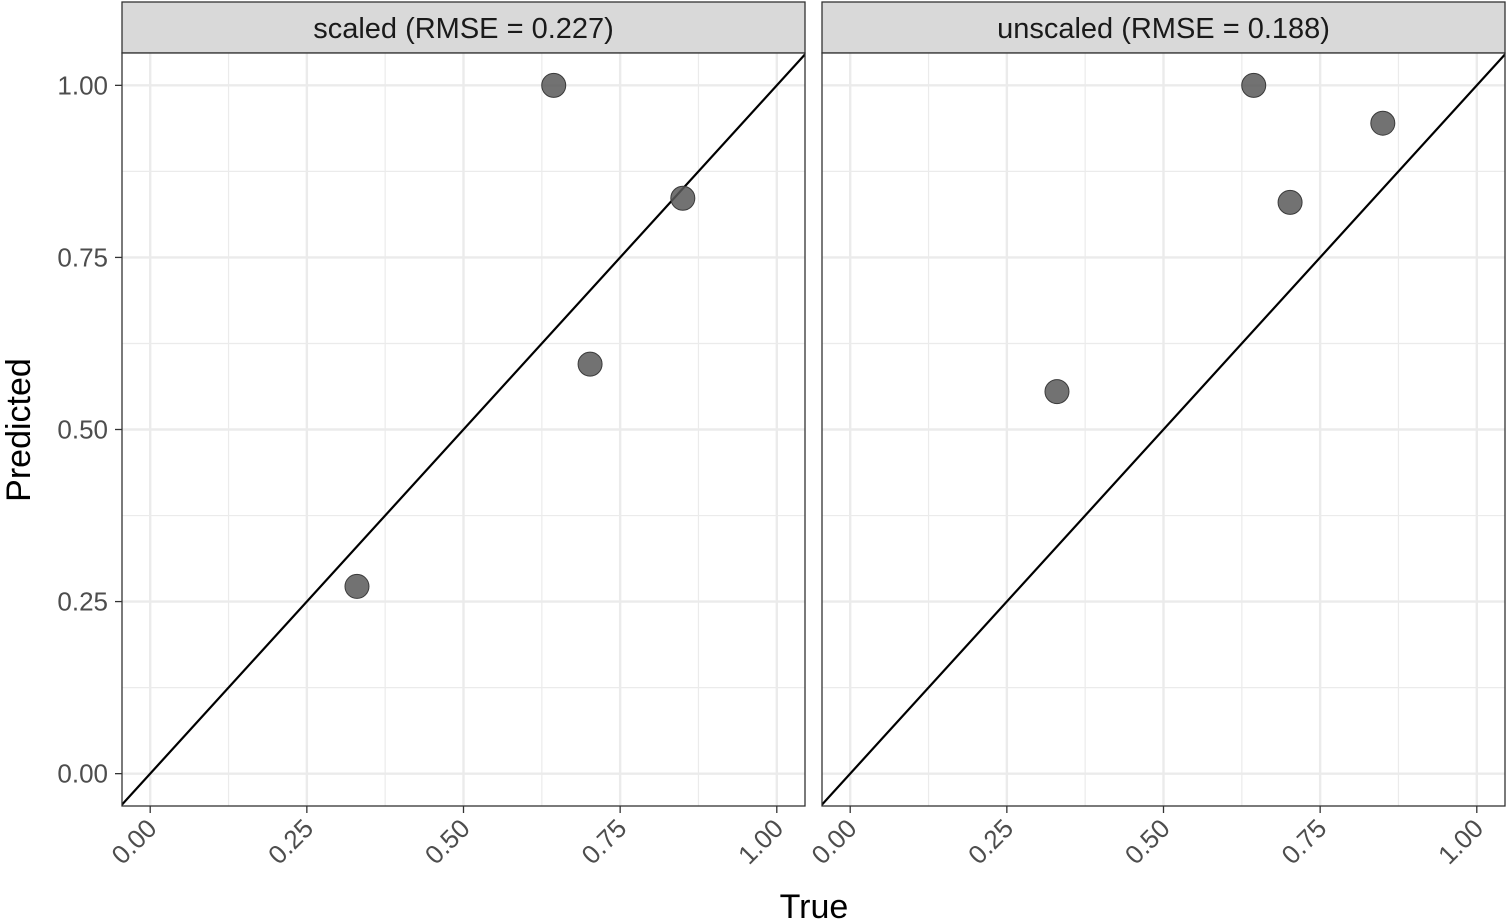 This screenshot has width=1507, height=923. I want to click on facet-title: unscaled (RMSE = 0.188), so click(1163, 29).